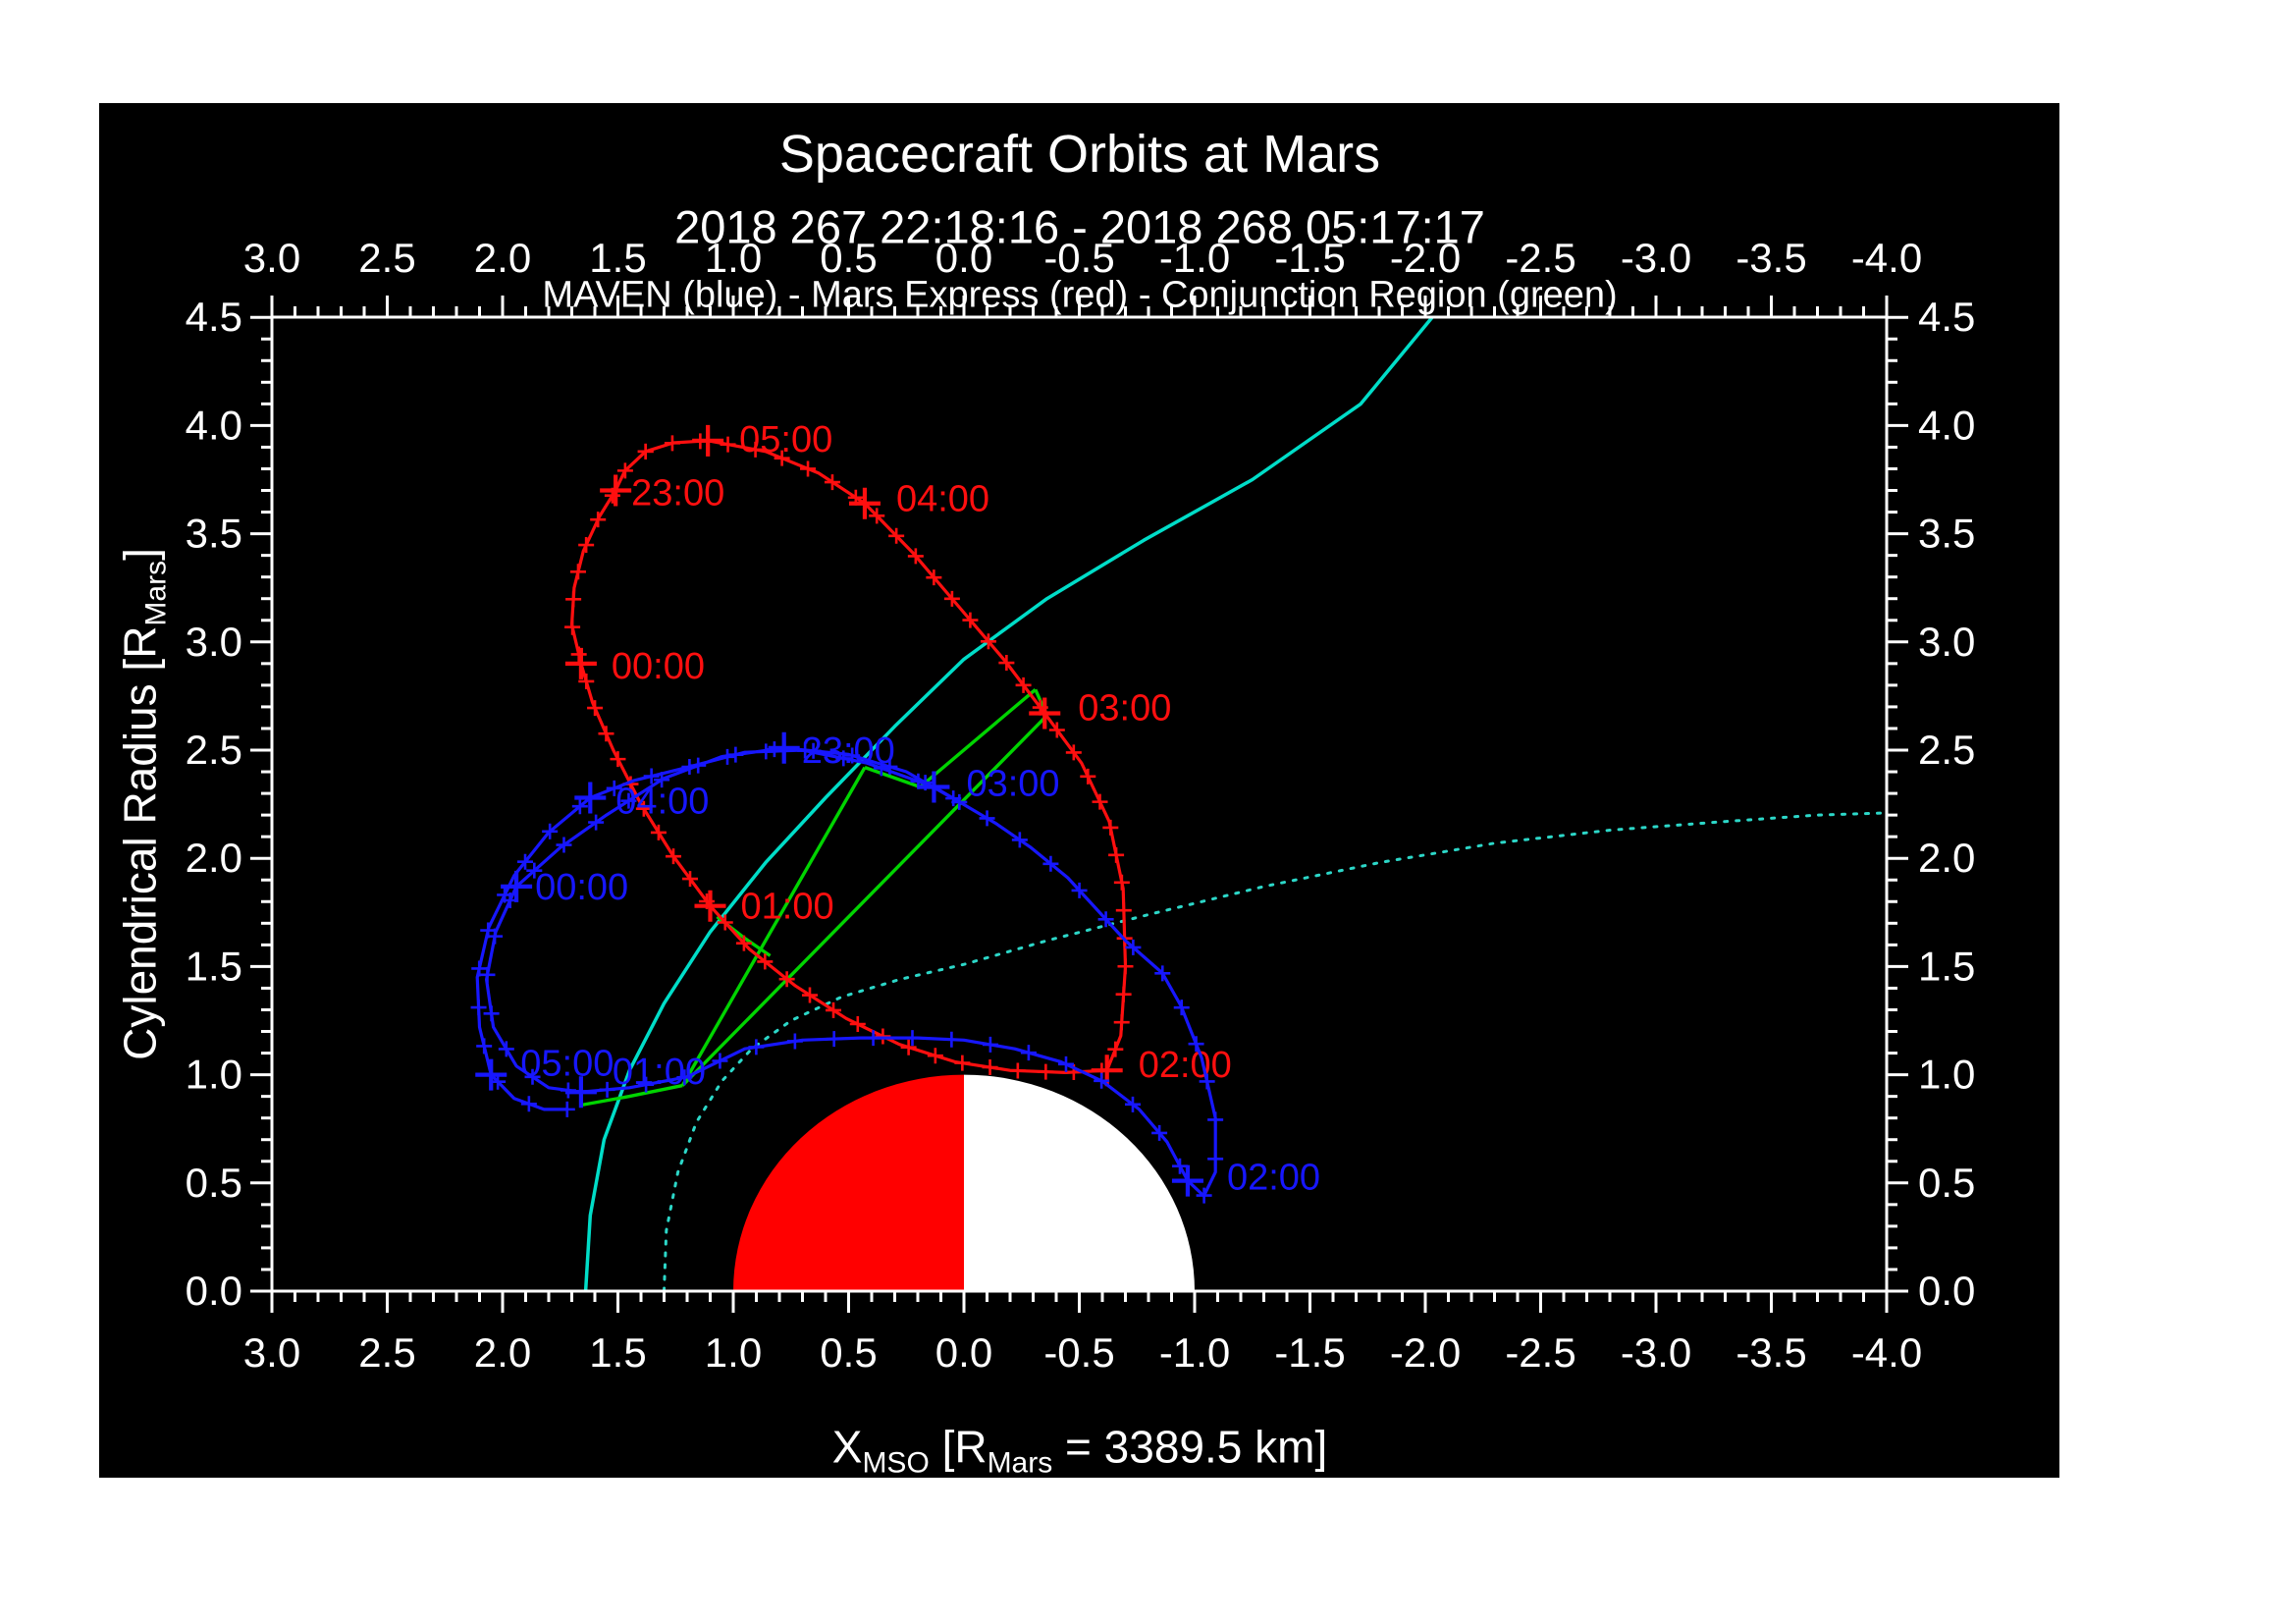 The height and width of the screenshot is (1623, 2296). I want to click on y-axis-title-main: Cylendrical Radius [R, so click(140, 842).